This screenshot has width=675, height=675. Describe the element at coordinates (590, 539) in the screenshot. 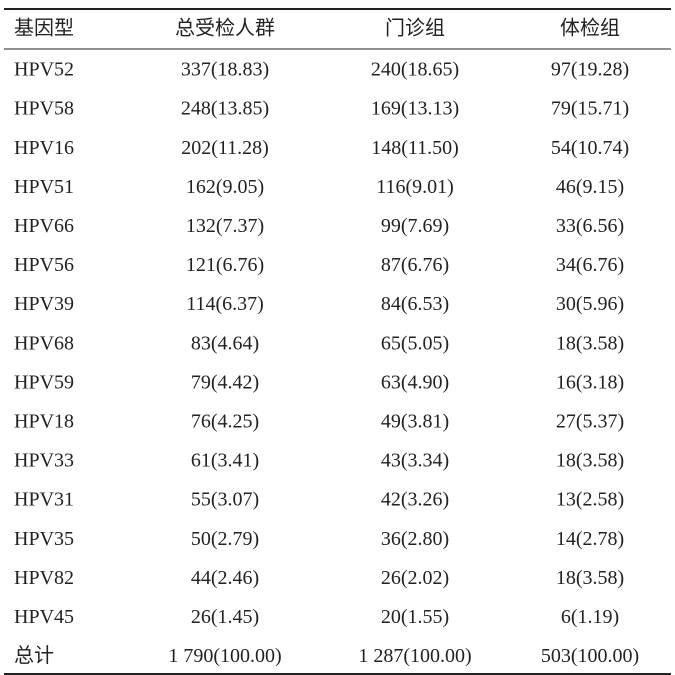

I see `cell: 14(2.78)` at that location.